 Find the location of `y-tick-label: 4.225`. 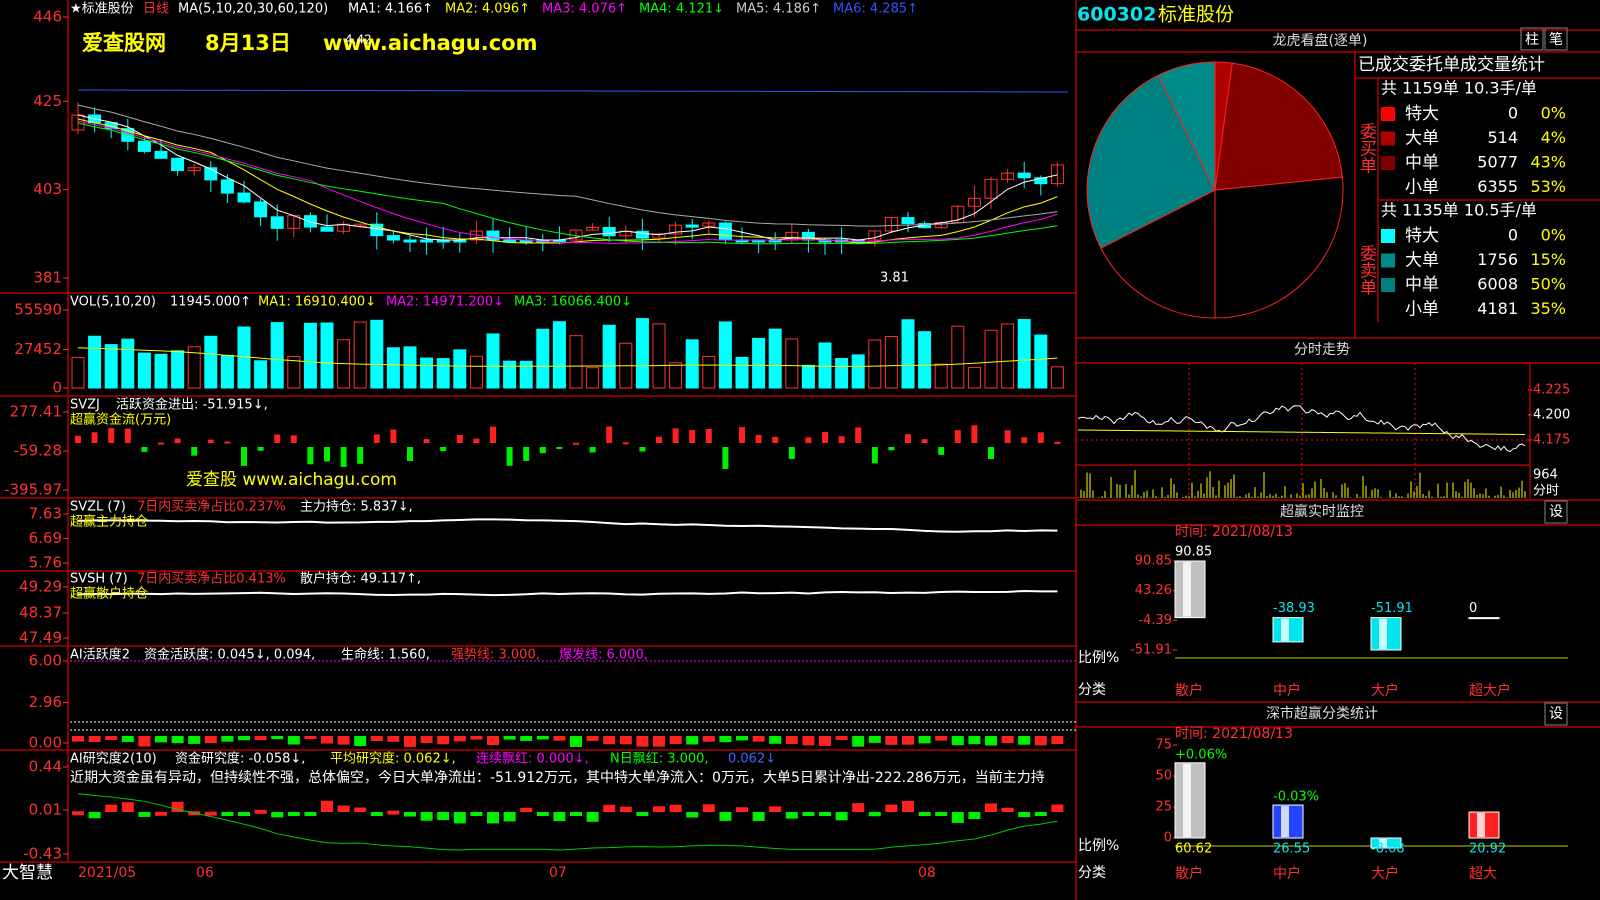

y-tick-label: 4.225 is located at coordinates (1551, 390).